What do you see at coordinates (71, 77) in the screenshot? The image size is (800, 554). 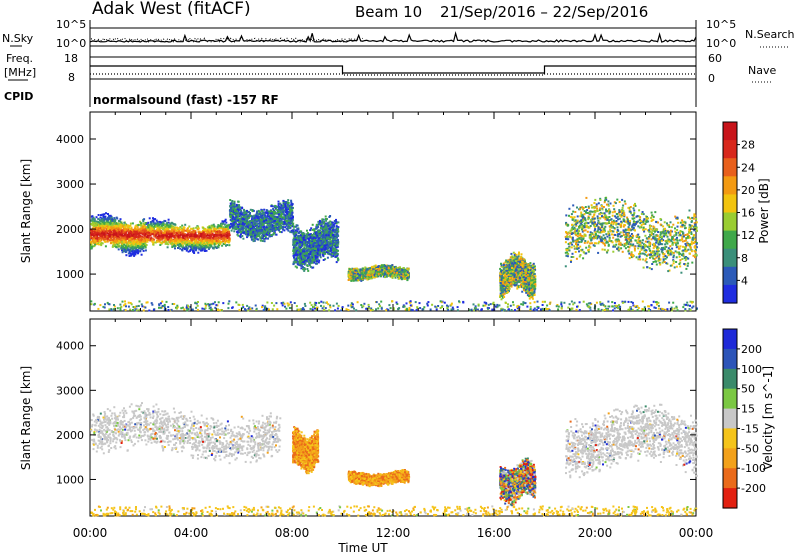 I see `freq-tick-bottom: 8` at bounding box center [71, 77].